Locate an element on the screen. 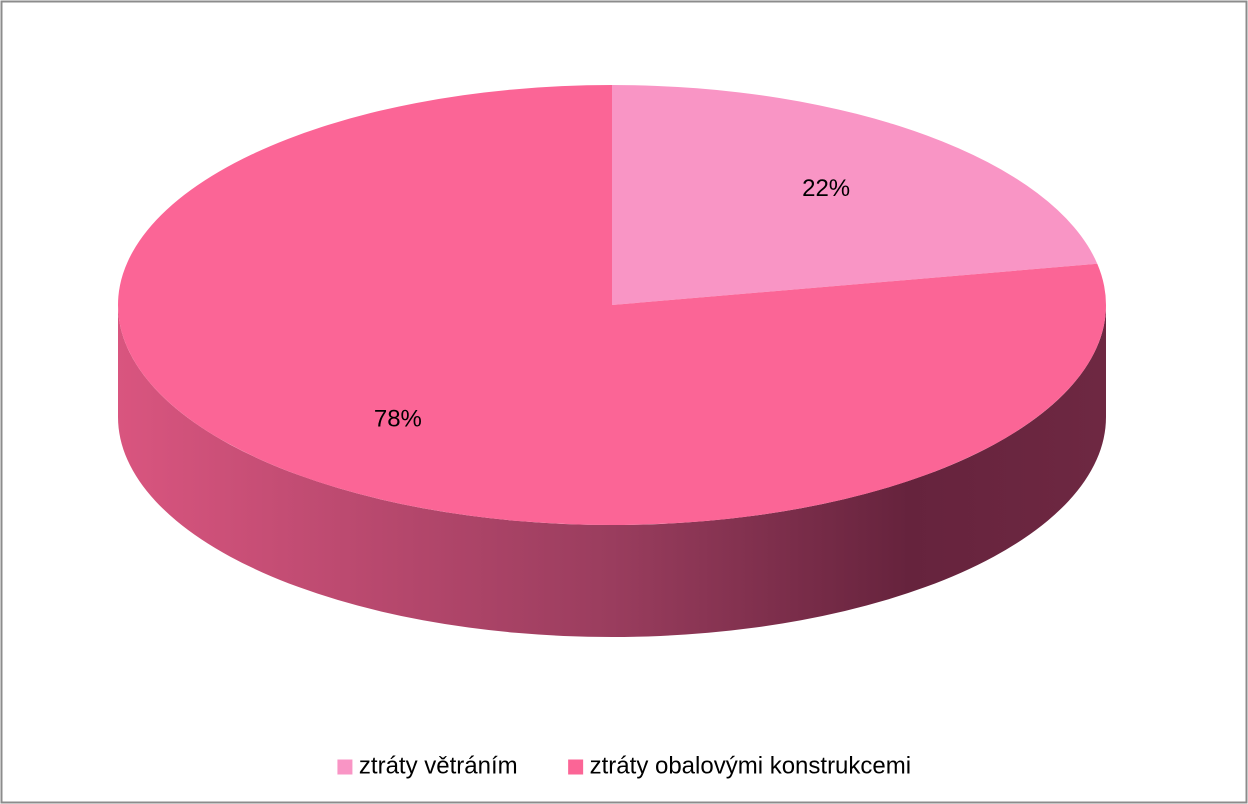  data-label: 78% is located at coordinates (398, 419).